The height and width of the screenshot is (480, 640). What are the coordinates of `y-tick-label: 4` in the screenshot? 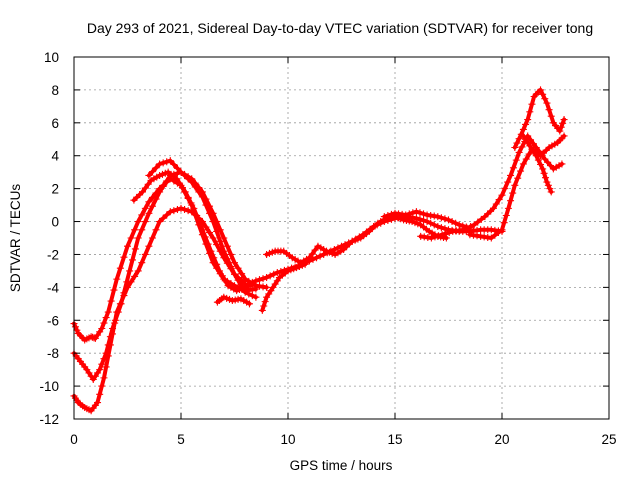 It's located at (55, 156).